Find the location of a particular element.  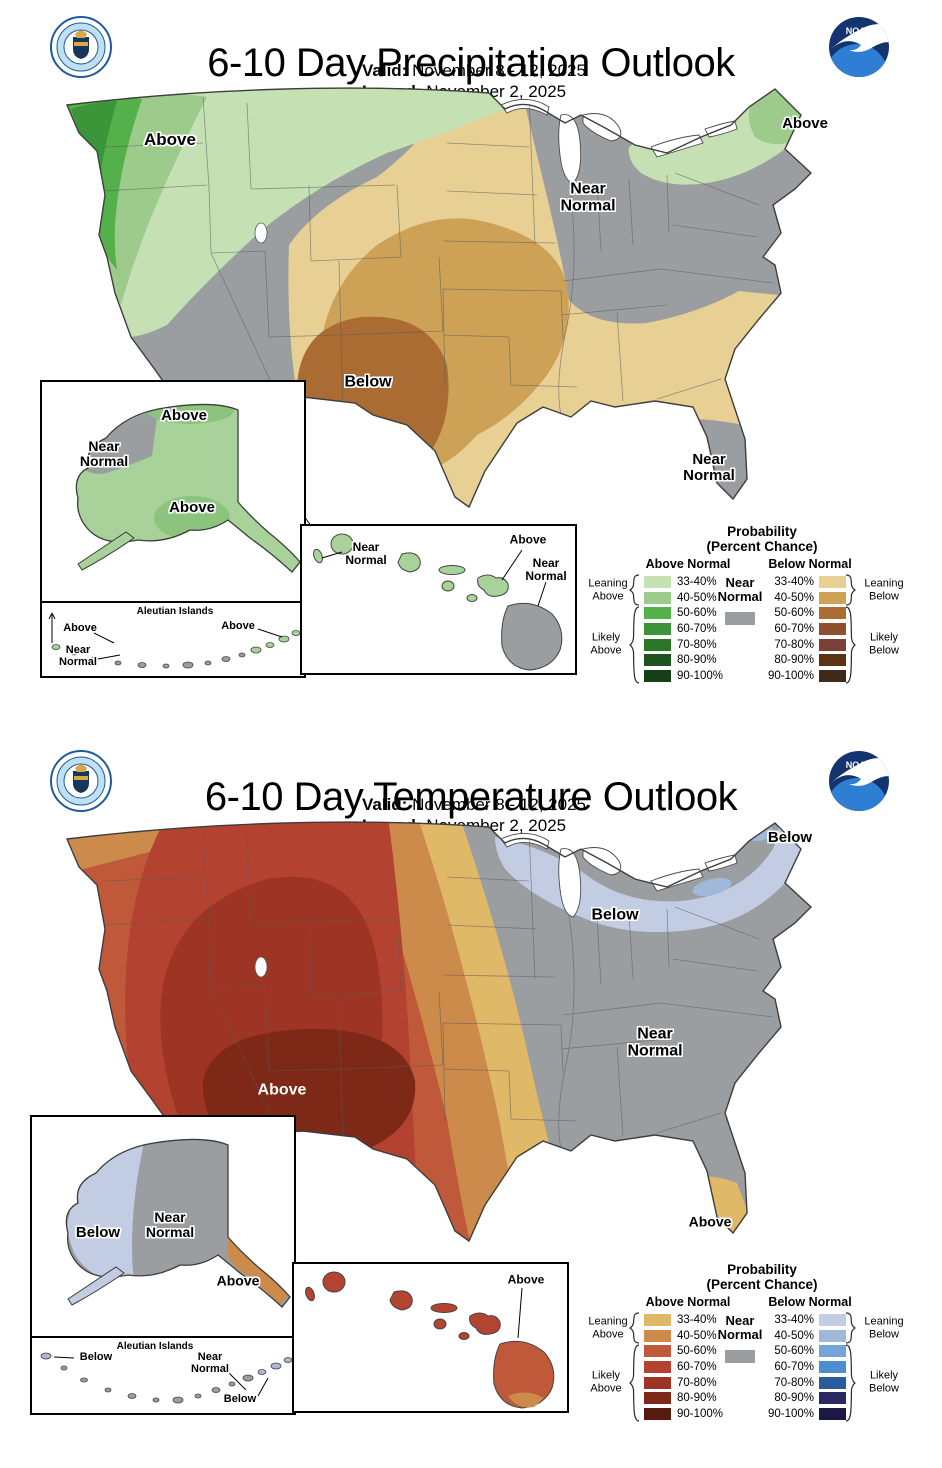

legend-row: 50-60% is located at coordinates (807, 613).